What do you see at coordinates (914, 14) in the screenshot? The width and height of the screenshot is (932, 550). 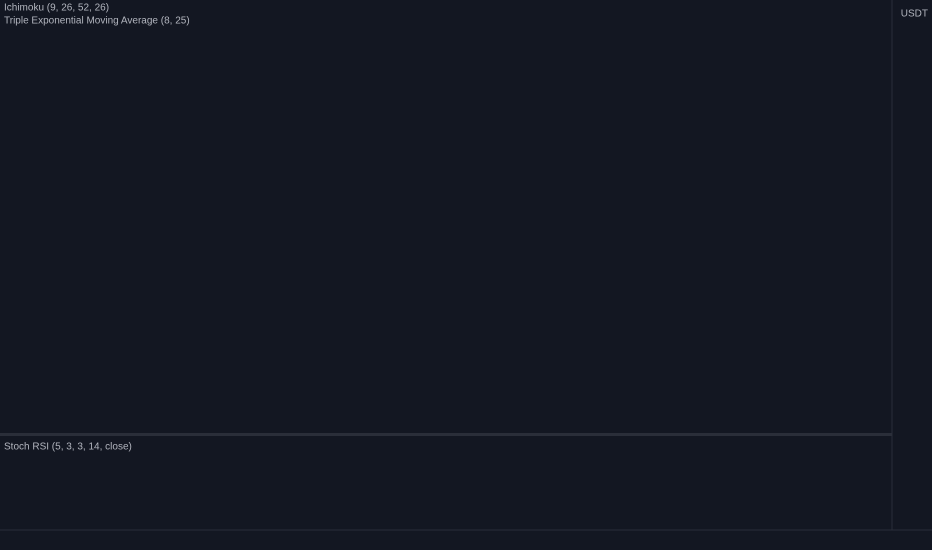 I see `currency: USDT` at bounding box center [914, 14].